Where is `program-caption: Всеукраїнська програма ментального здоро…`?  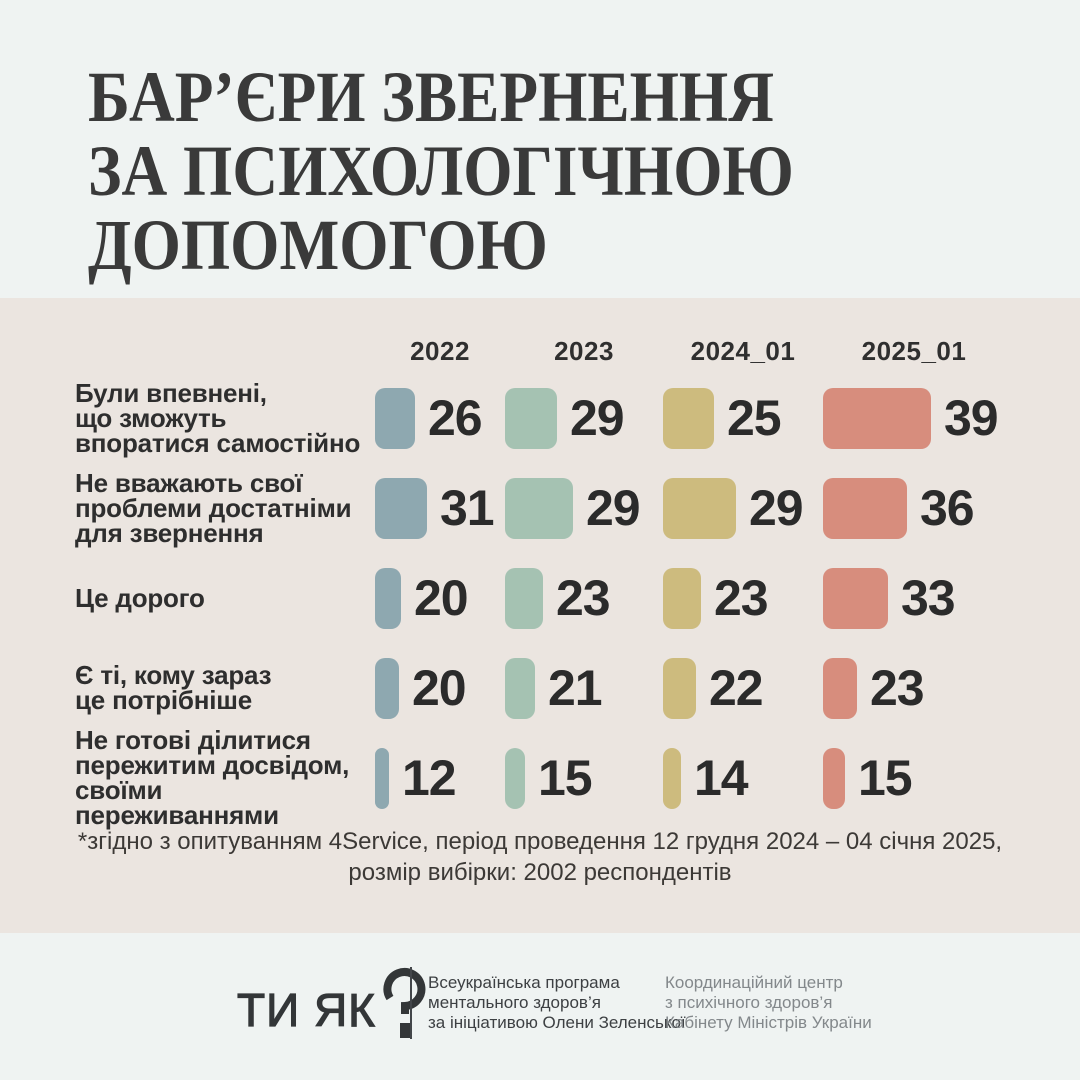 program-caption: Всеукраїнська програма ментального здоро… is located at coordinates (557, 1003).